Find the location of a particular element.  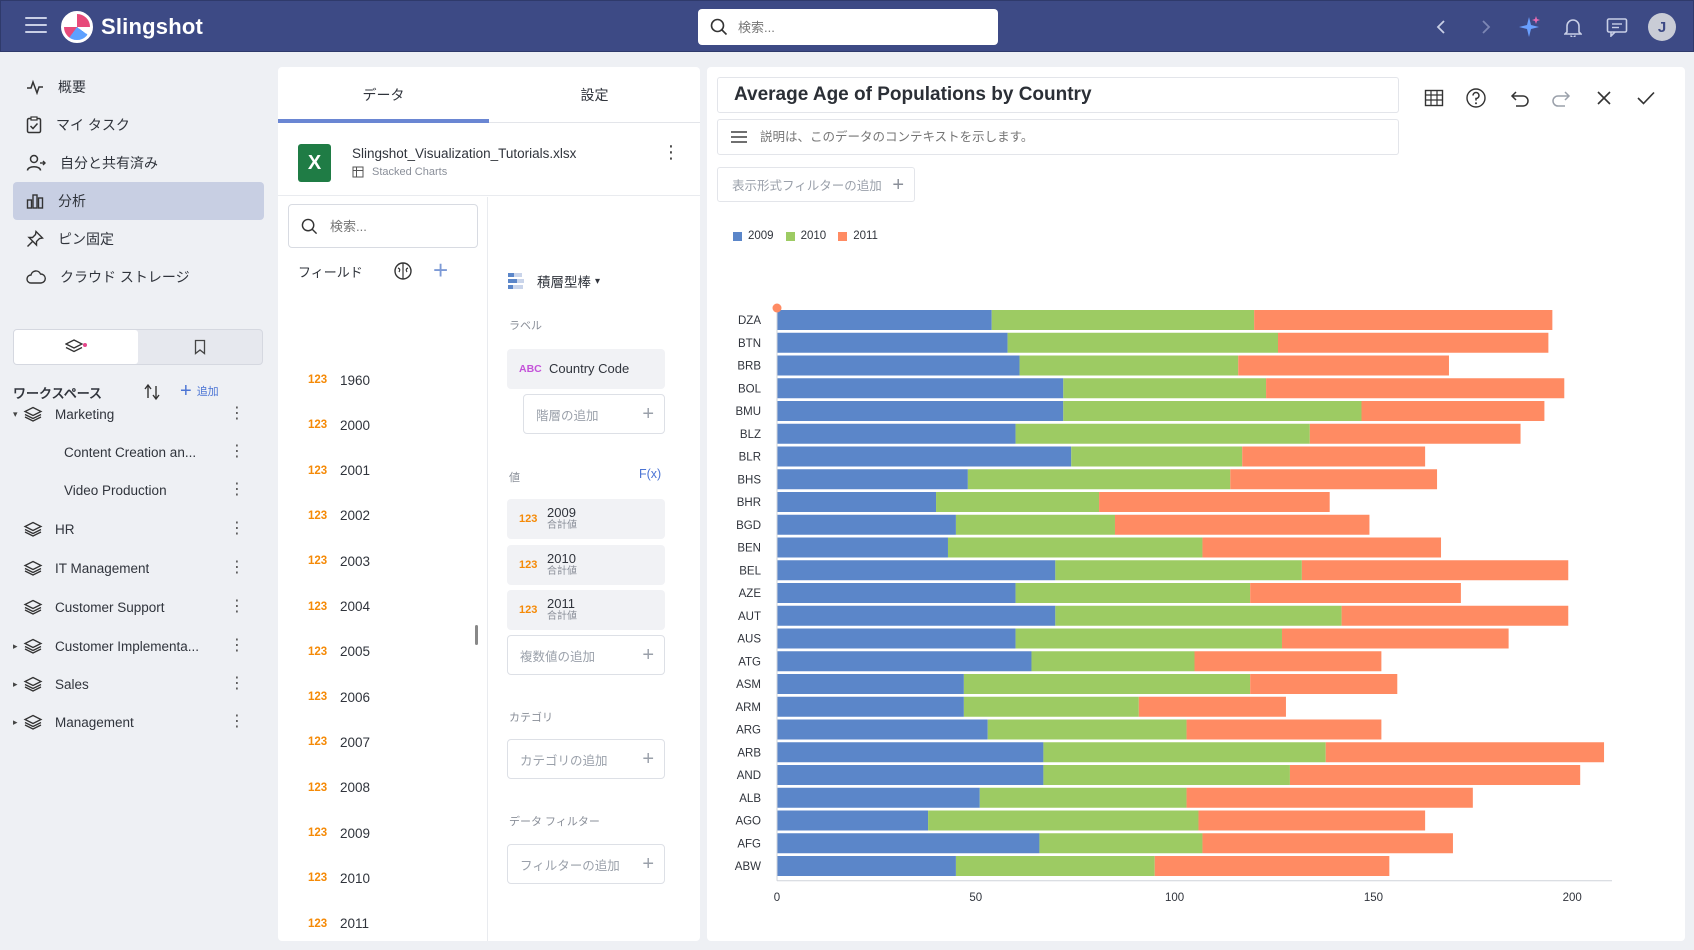

field-item: 123 2008 is located at coordinates (339, 788).